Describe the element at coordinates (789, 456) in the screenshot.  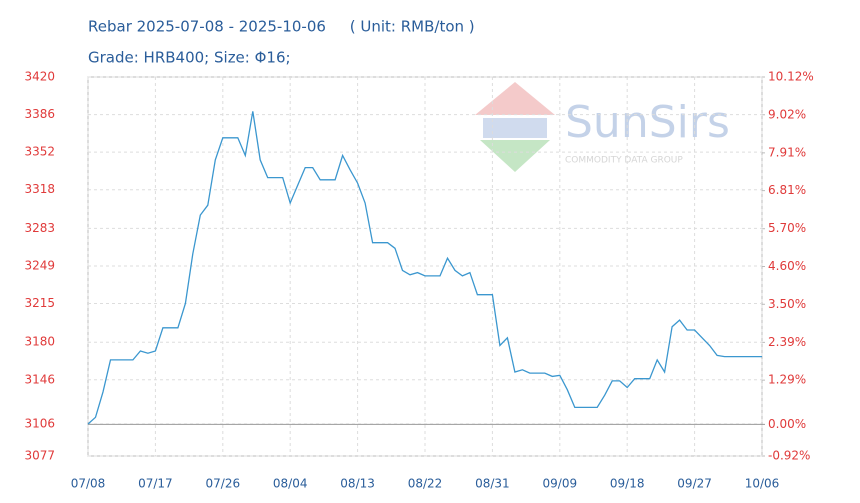
I see `y2-tick-label: -0.92%` at that location.